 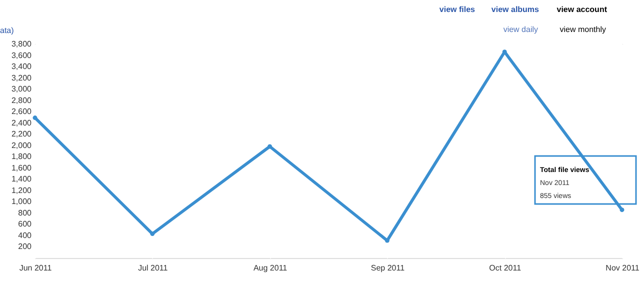 I want to click on y-tick-label: 400, so click(x=25, y=235).